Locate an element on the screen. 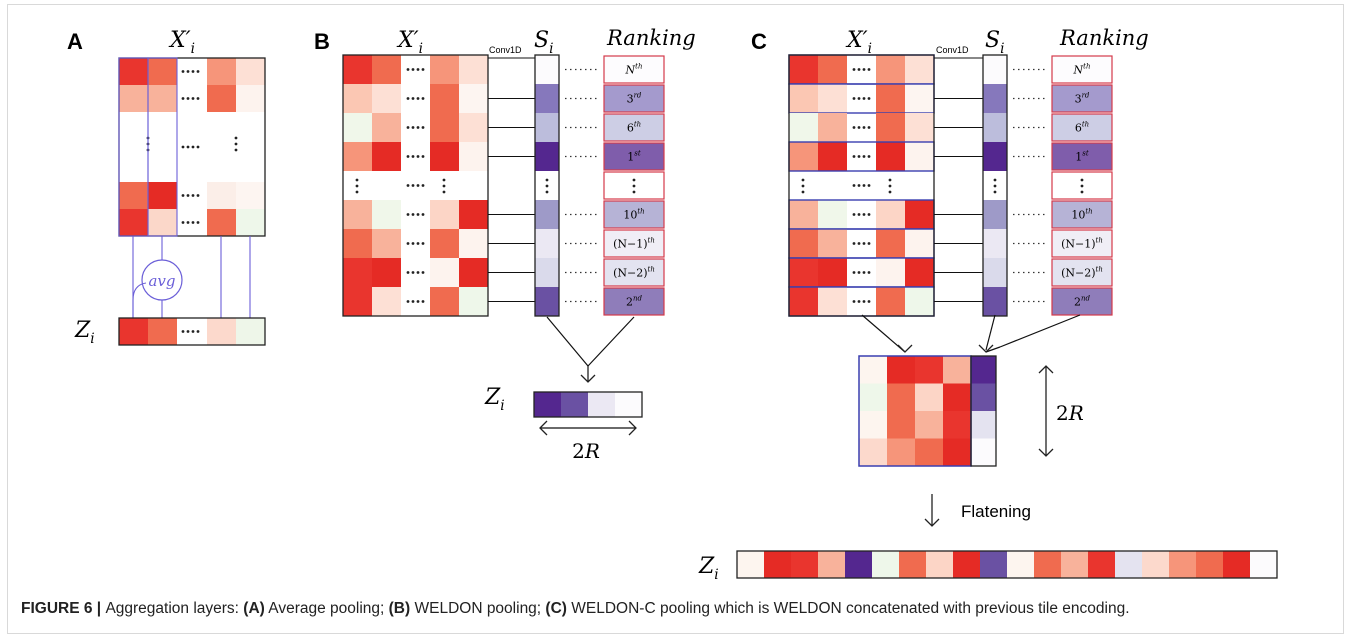 The image size is (1351, 641). panel-a-output-frame is located at coordinates (192, 331).